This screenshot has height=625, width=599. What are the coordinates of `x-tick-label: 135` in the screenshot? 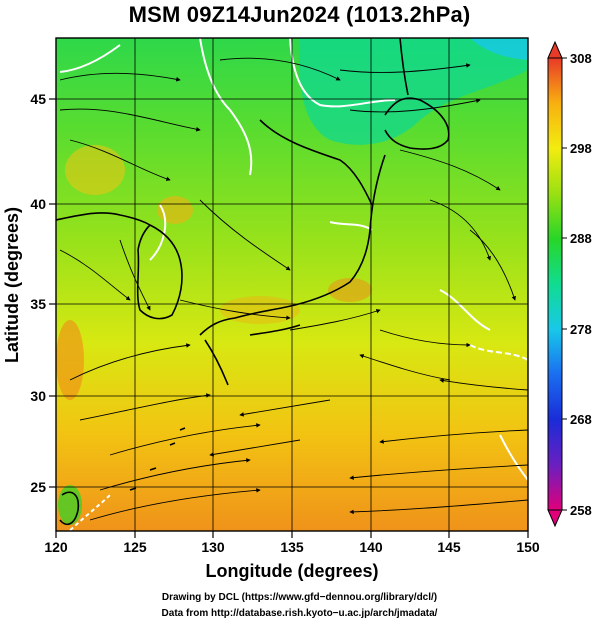 It's located at (292, 547).